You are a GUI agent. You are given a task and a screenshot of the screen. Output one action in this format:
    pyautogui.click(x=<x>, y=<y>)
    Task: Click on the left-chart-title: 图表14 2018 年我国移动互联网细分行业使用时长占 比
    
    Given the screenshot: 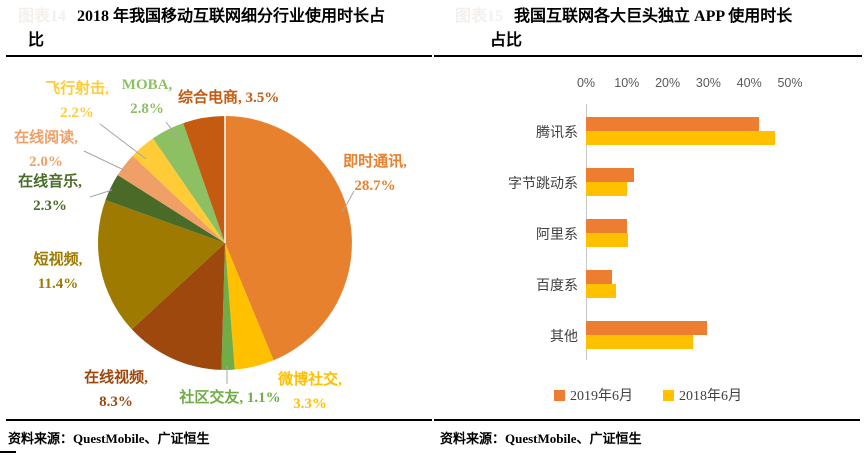 What is the action you would take?
    pyautogui.click(x=223, y=29)
    